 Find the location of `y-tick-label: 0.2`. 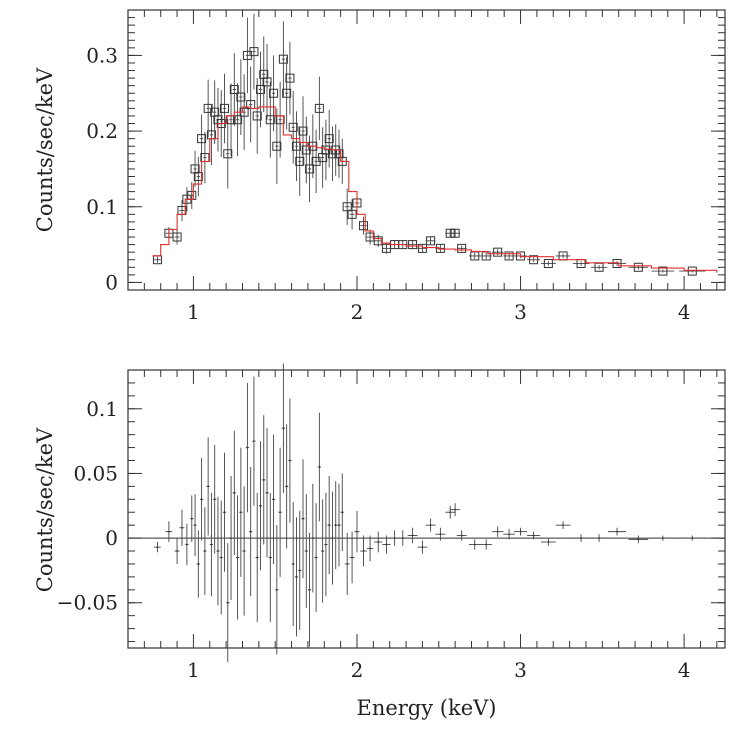

y-tick-label: 0.2 is located at coordinates (102, 131).